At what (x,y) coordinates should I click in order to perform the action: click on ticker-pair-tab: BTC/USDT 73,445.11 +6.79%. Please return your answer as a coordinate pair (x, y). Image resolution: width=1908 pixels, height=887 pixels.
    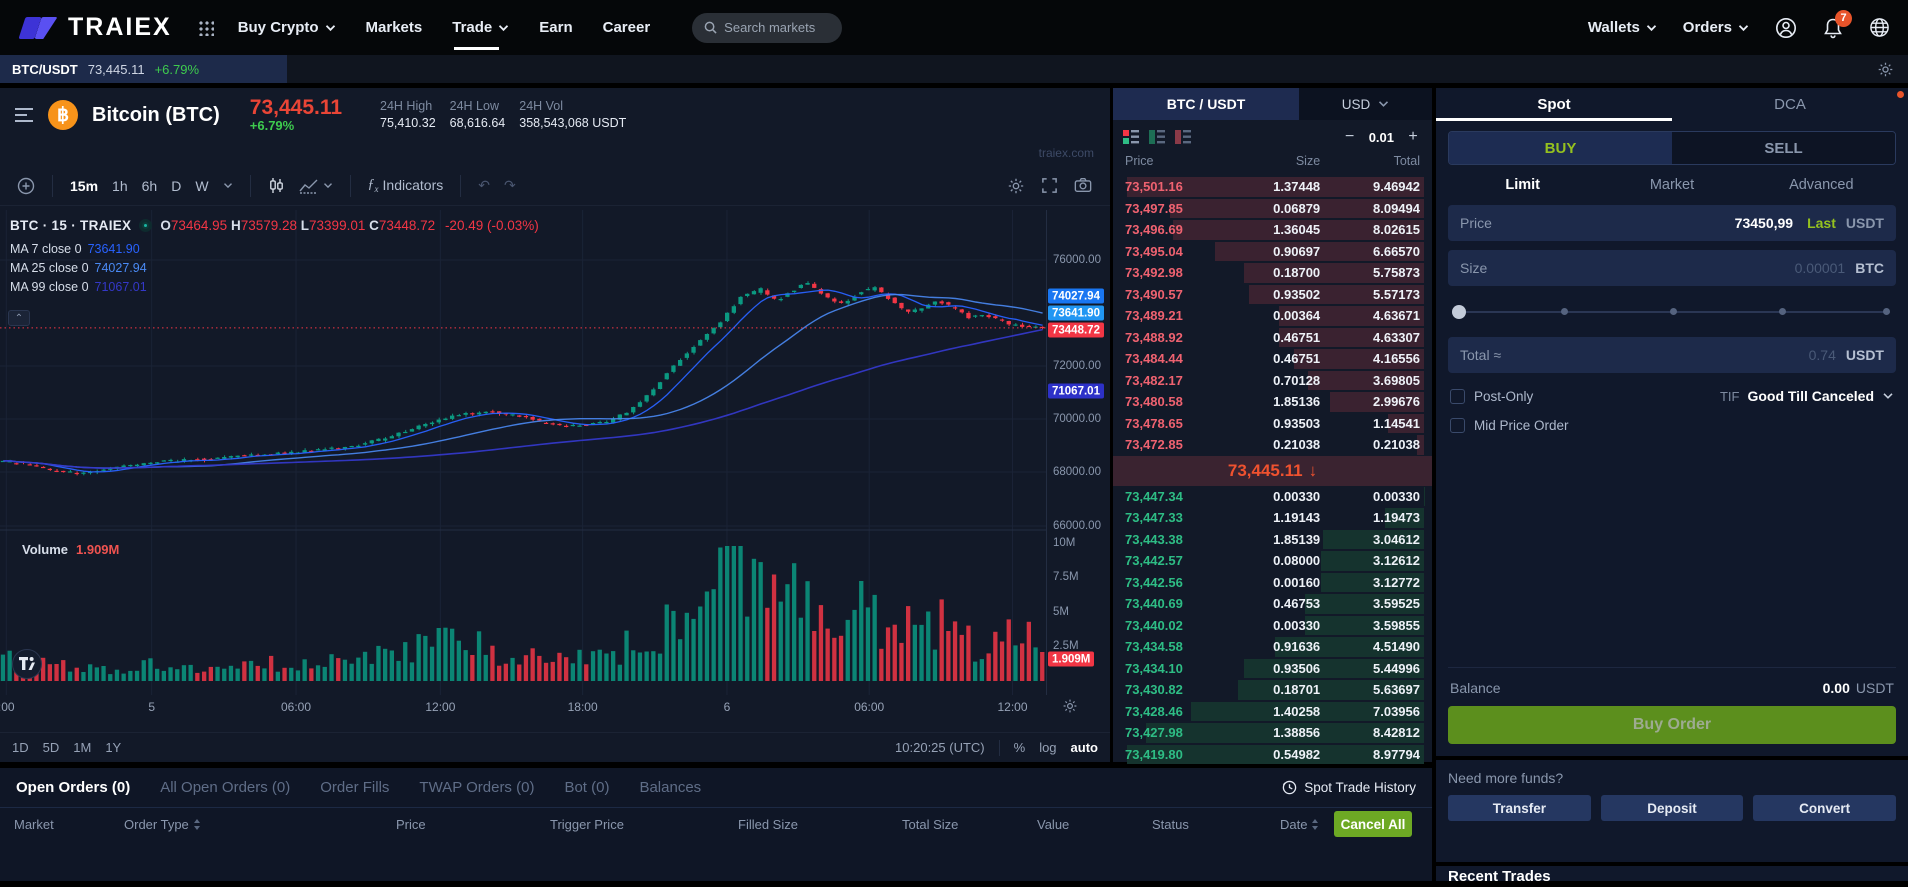
    Looking at the image, I should click on (143, 69).